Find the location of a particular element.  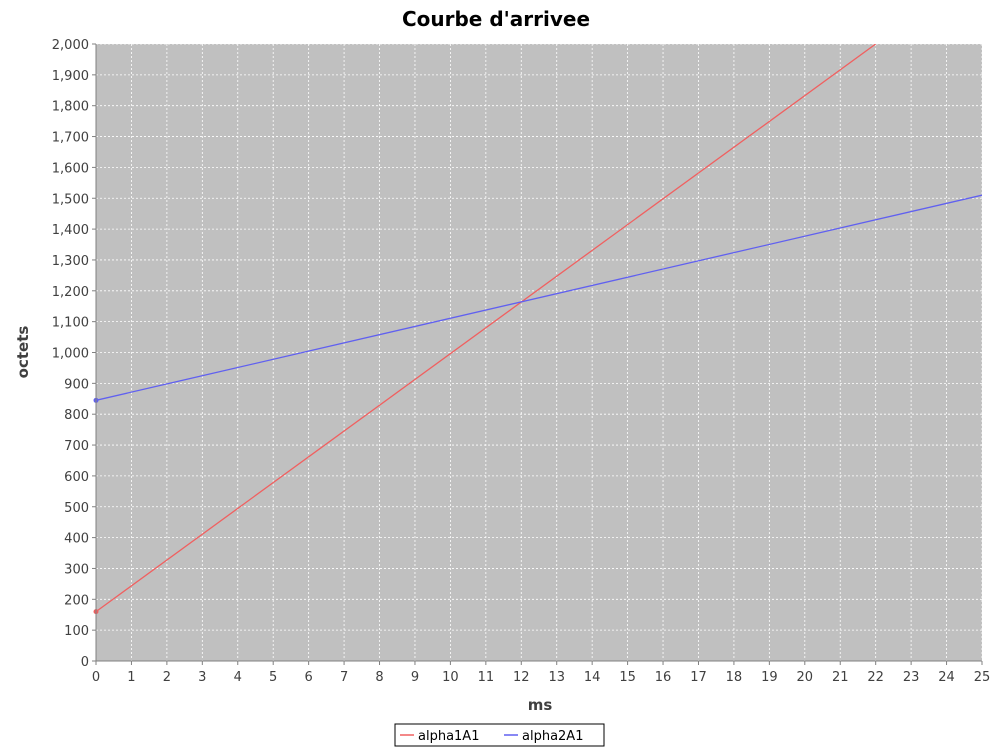

x-tick-label: 0 is located at coordinates (96, 677).